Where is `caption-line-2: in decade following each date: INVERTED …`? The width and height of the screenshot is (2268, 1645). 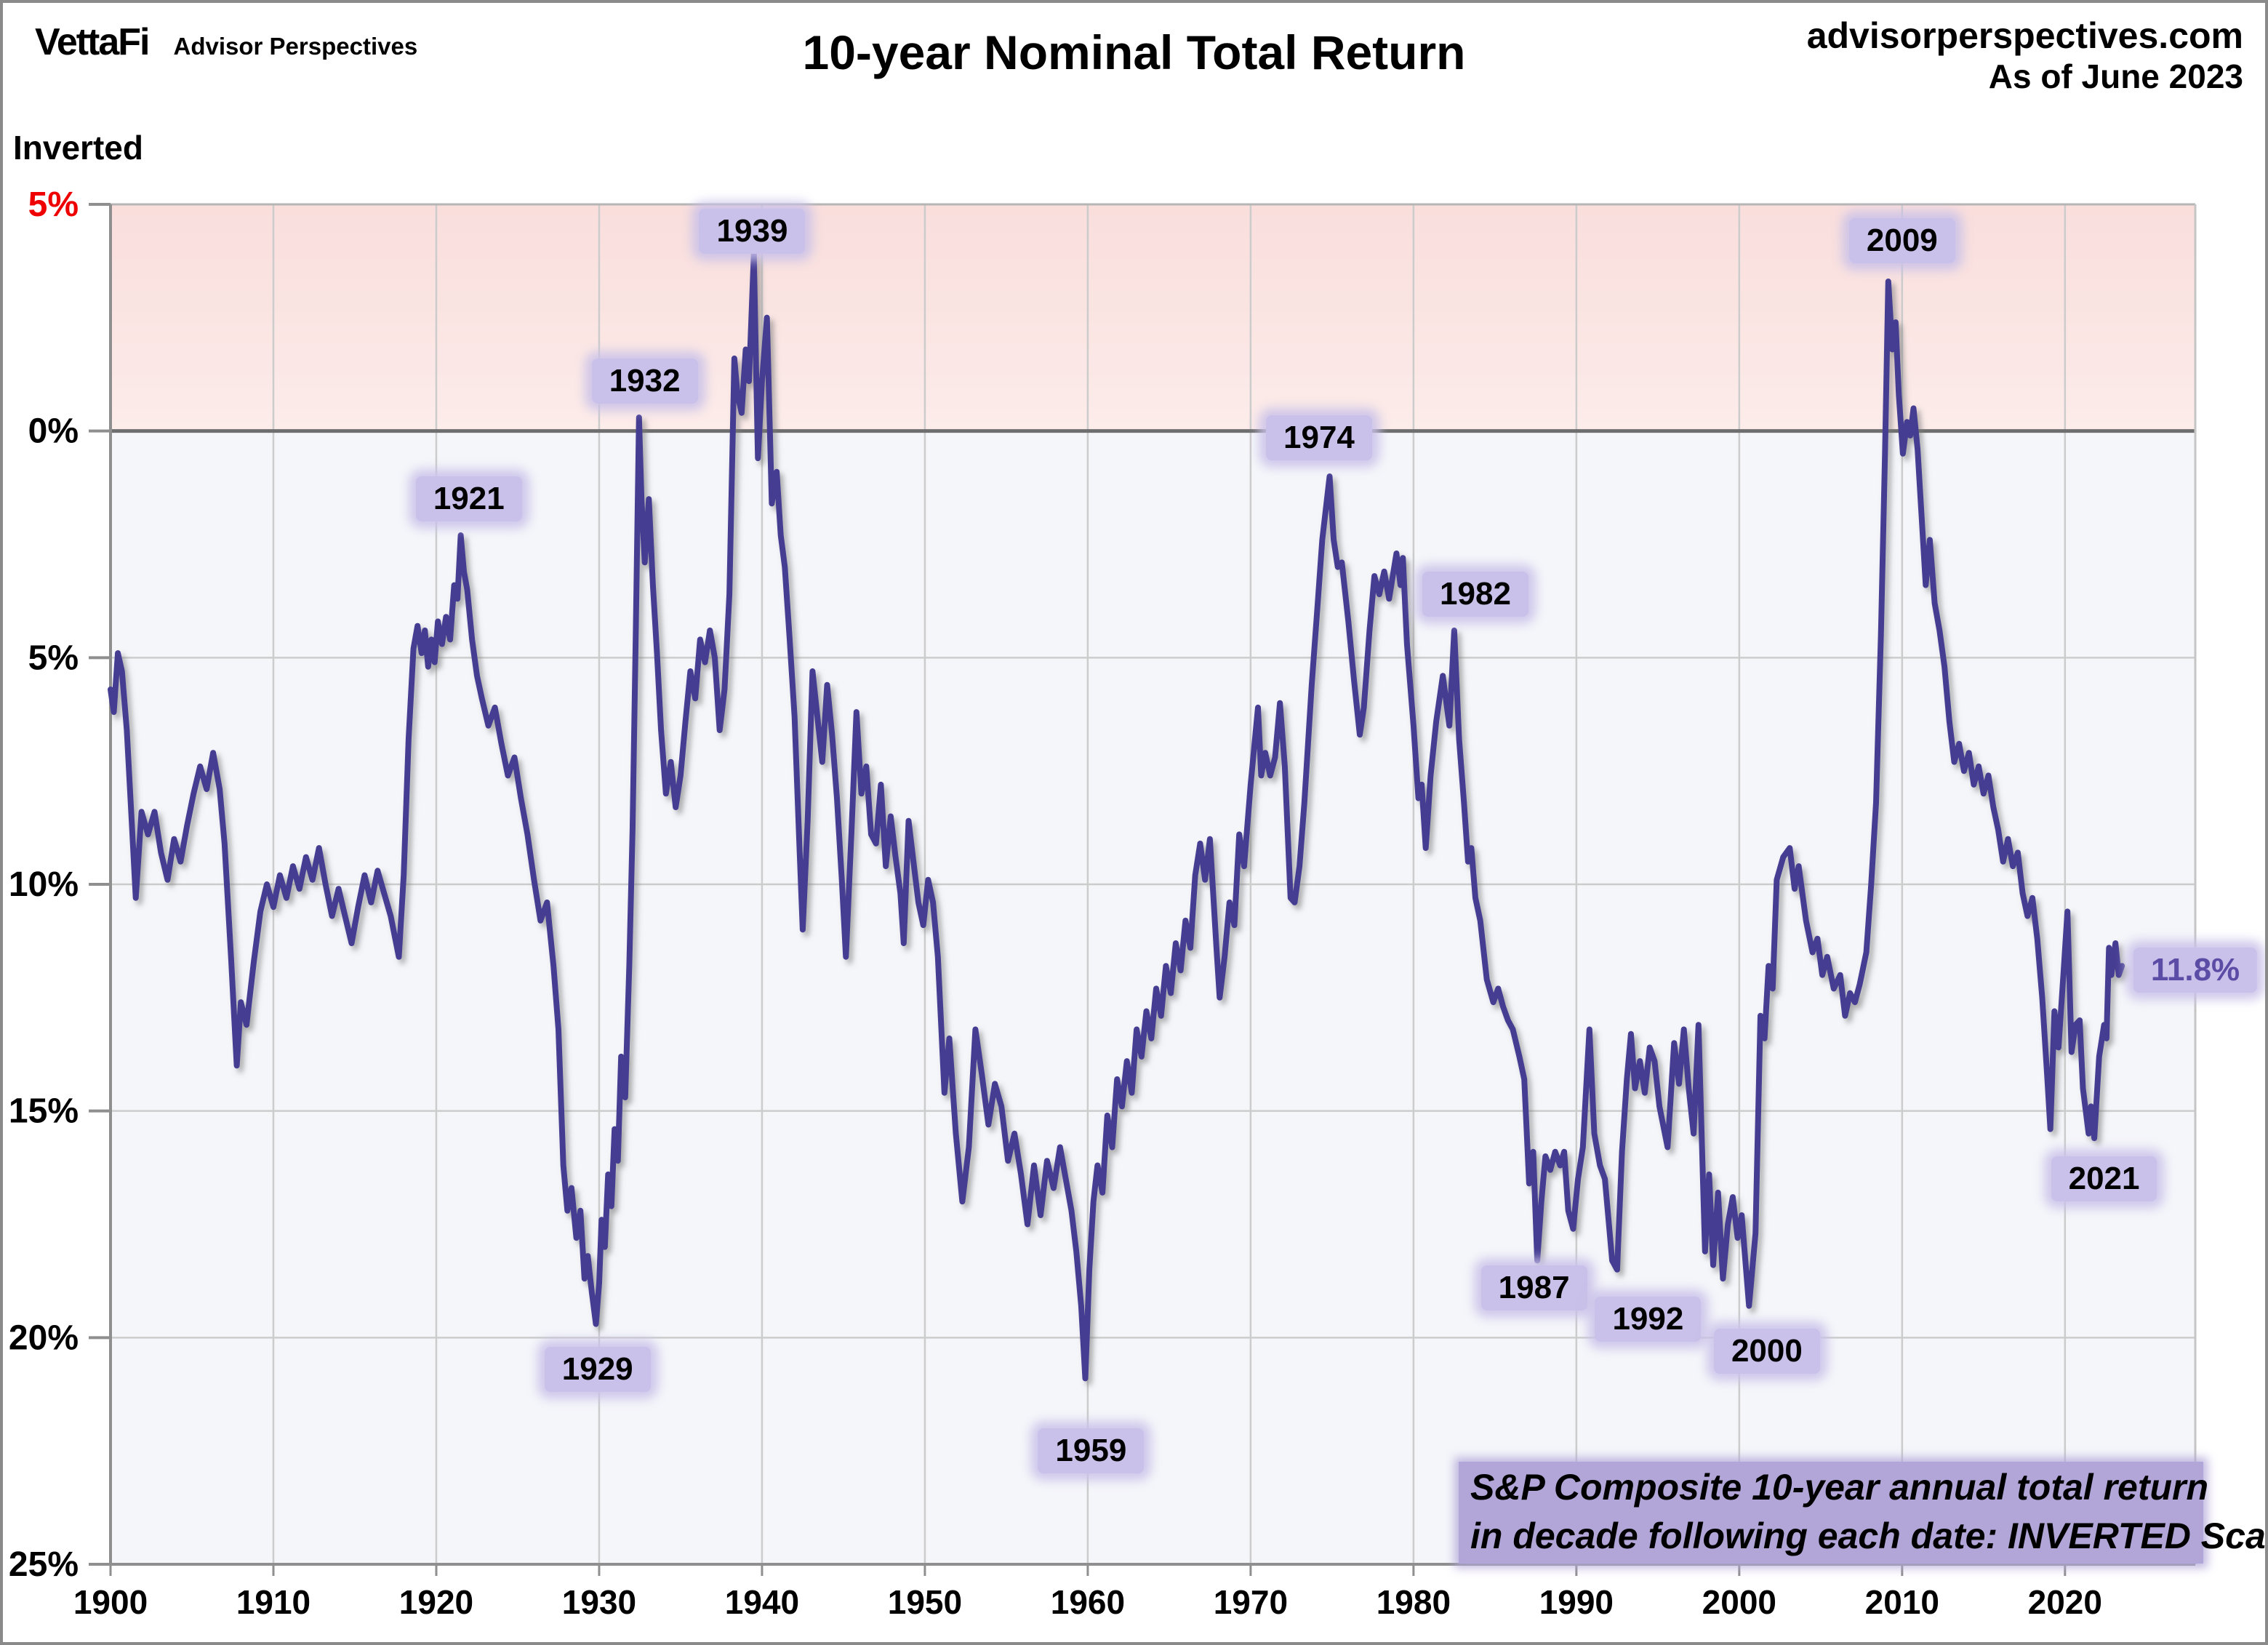 caption-line-2: in decade following each date: INVERTED … is located at coordinates (1869, 1536).